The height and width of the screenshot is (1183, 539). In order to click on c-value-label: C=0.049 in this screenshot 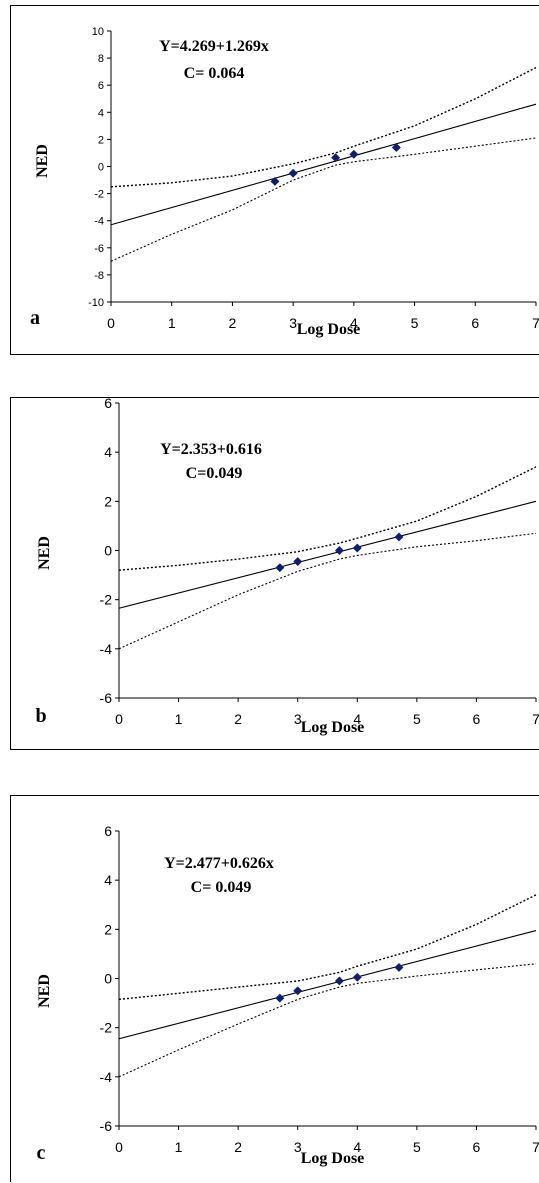, I will do `click(214, 473)`.